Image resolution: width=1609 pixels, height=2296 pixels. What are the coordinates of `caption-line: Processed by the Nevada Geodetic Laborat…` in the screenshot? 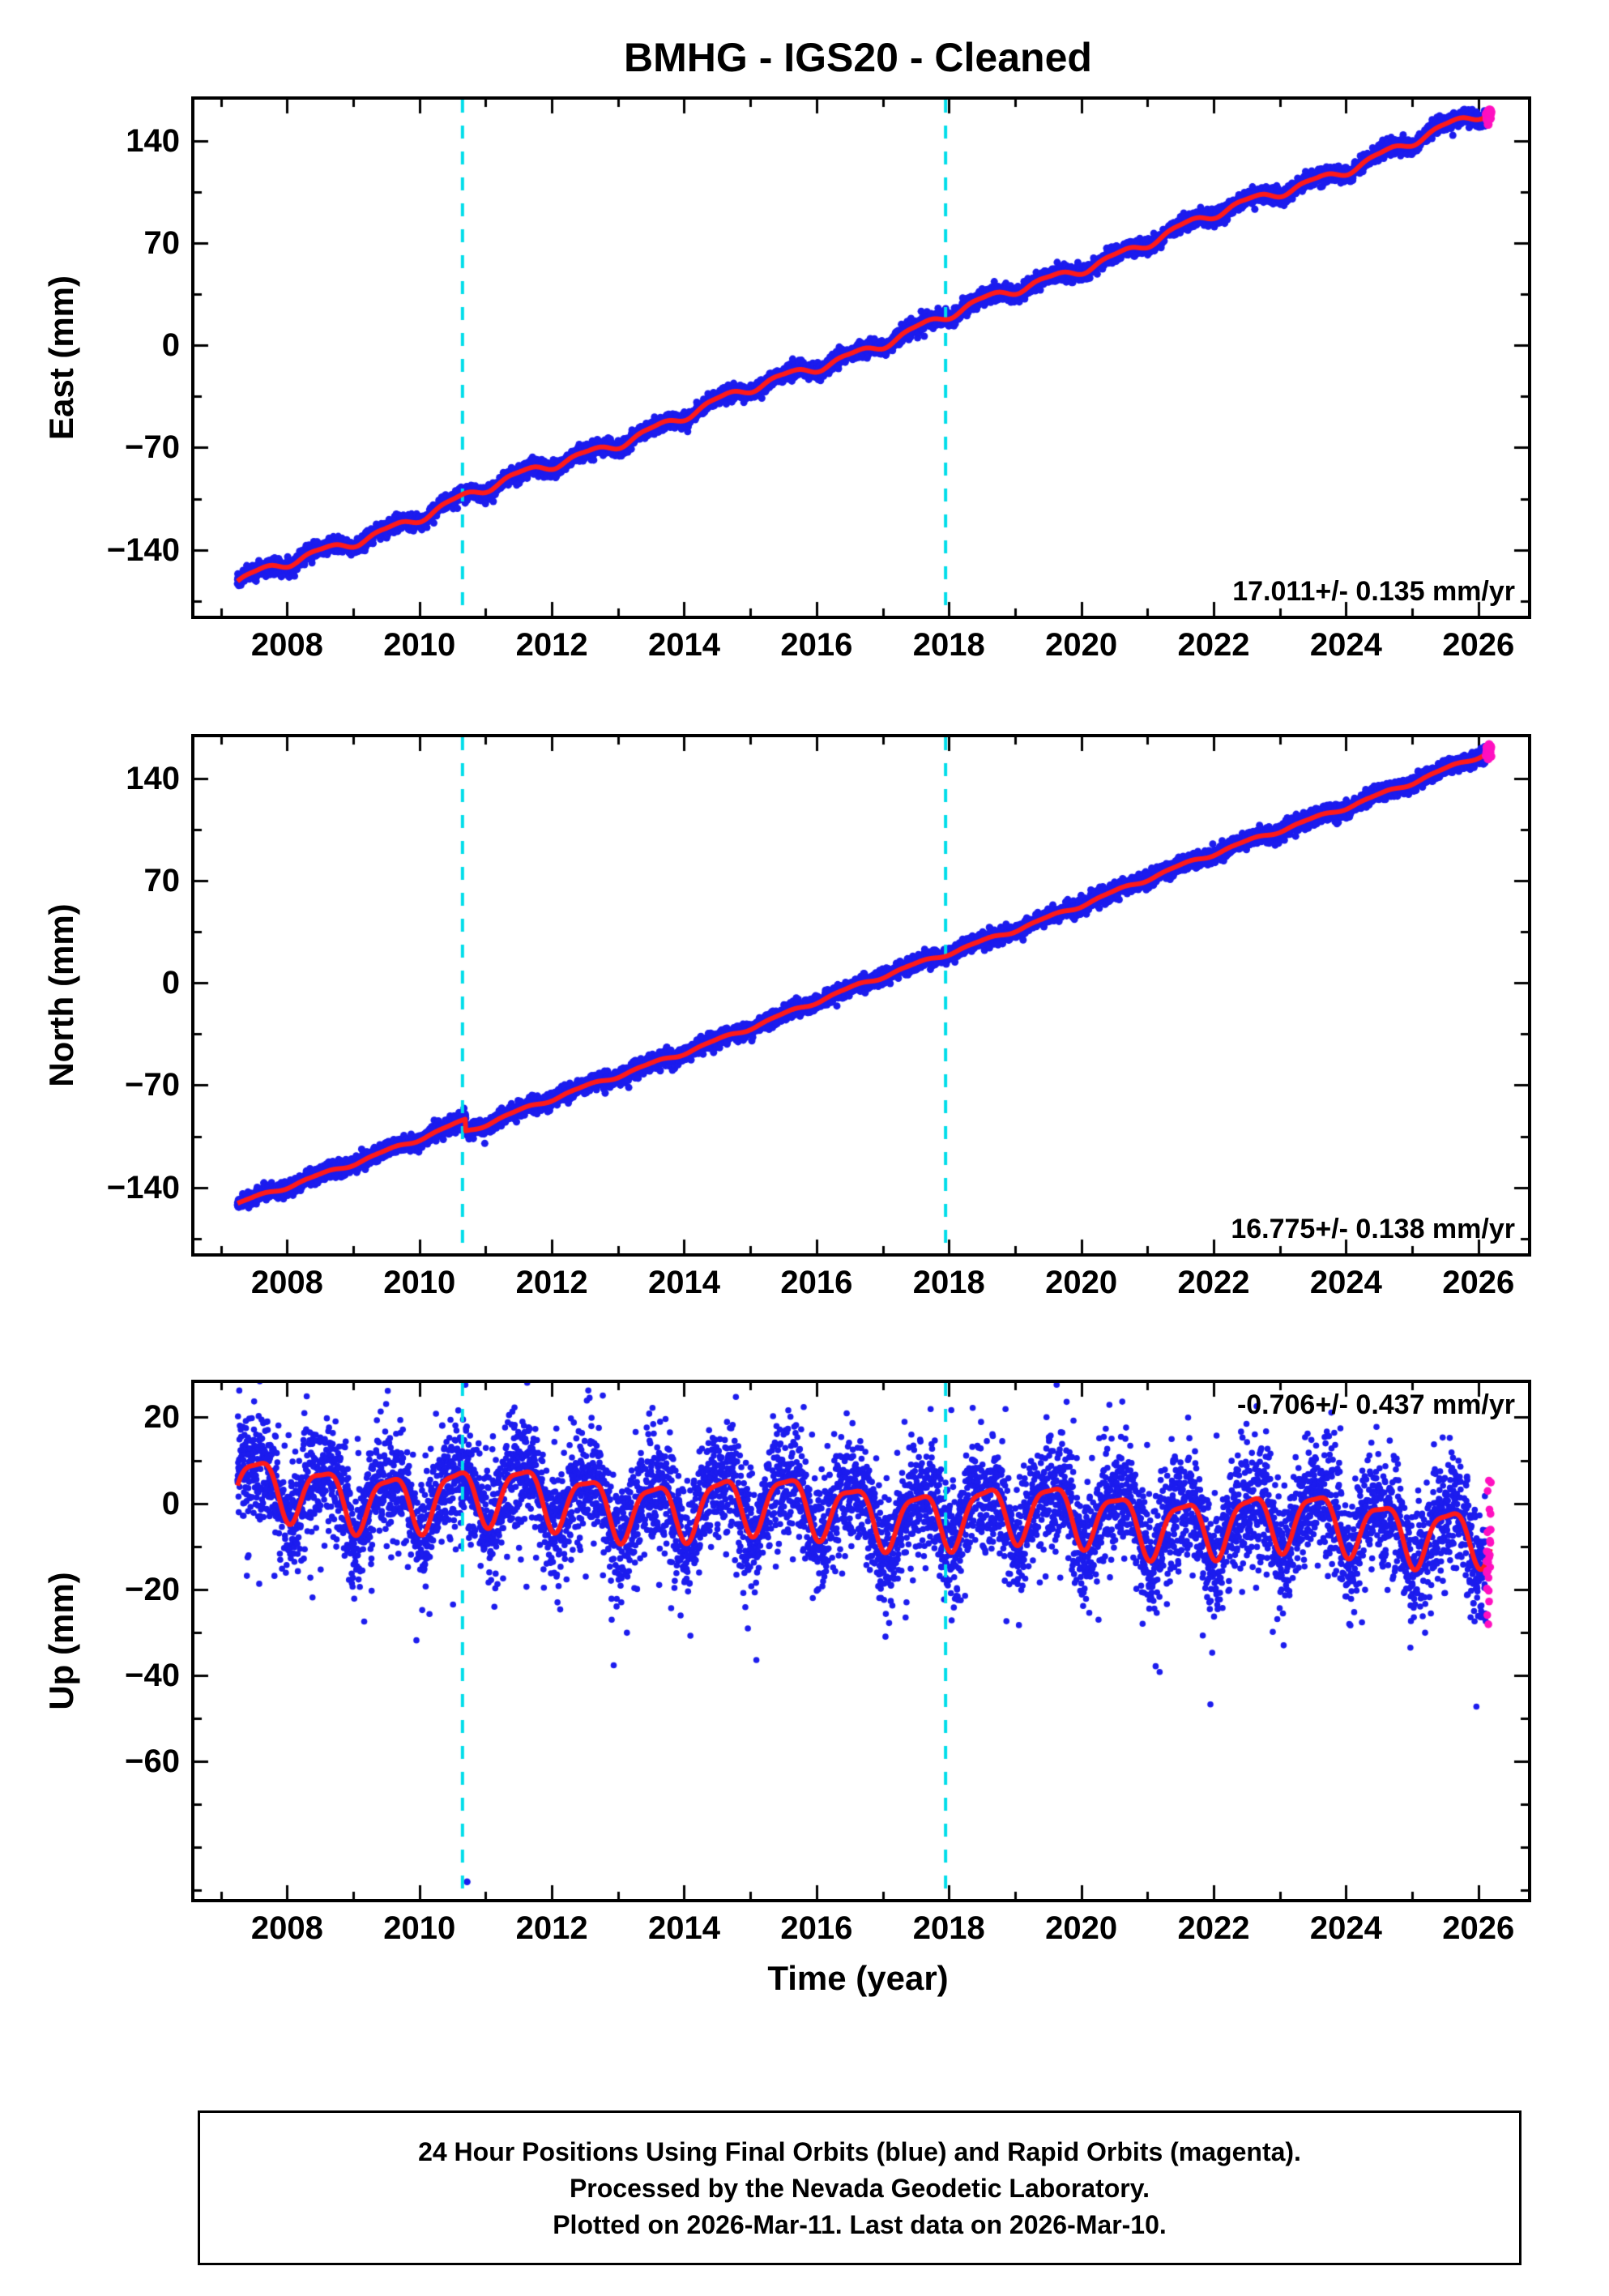 It's located at (860, 2188).